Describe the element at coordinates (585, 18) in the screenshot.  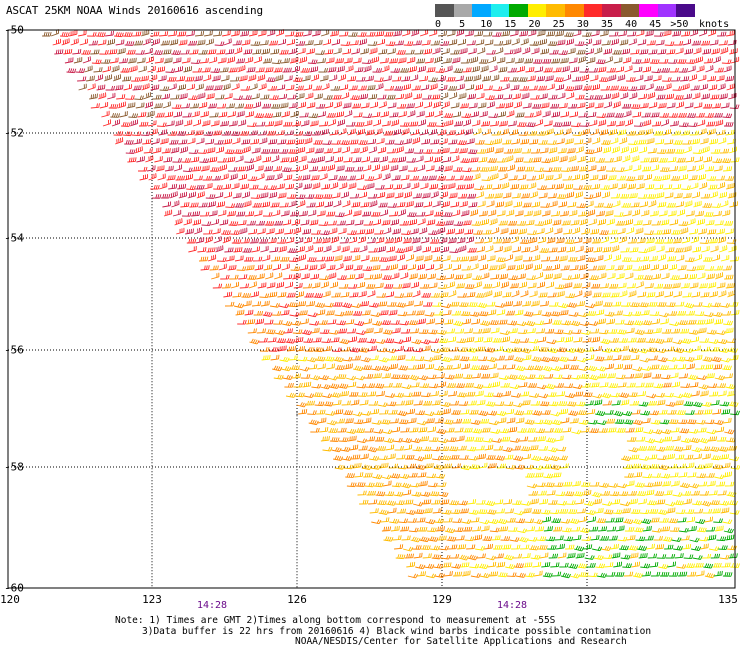
I see `wind-speed-colorbar: 0 5 10 15 20 25 30 35 40 45 >50 knots` at that location.